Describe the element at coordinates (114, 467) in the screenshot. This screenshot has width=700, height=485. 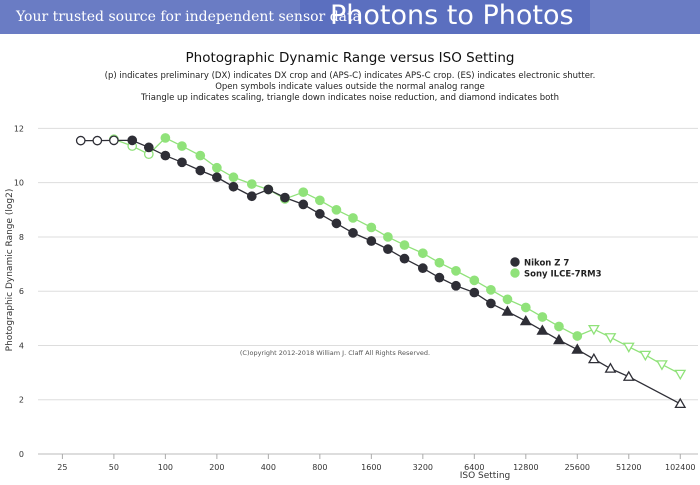
I see `x-tick-label: 50` at that location.